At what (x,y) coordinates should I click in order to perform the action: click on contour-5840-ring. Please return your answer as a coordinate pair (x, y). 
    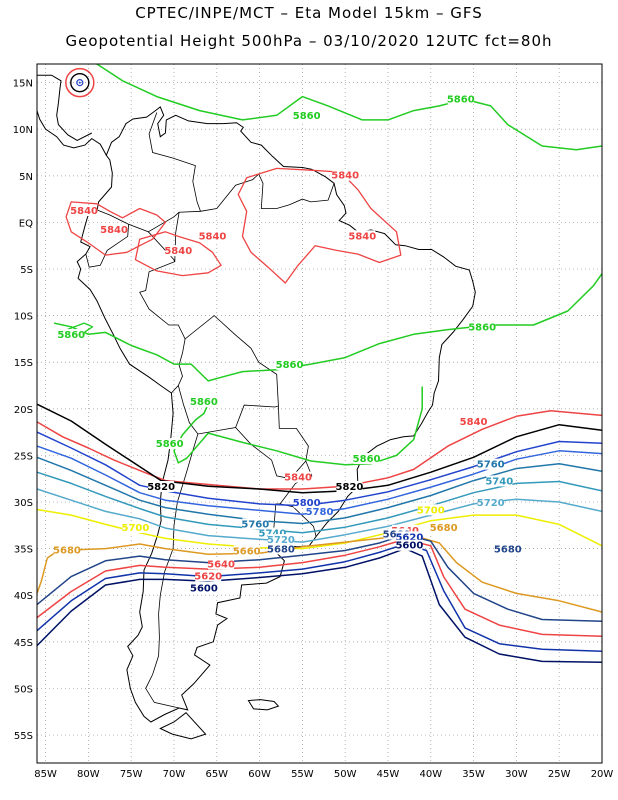
    Looking at the image, I should click on (80, 82).